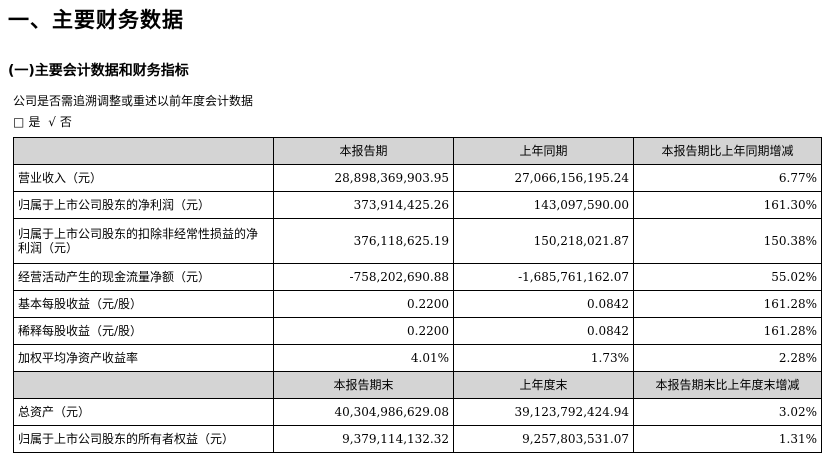 The height and width of the screenshot is (456, 831). What do you see at coordinates (543, 277) in the screenshot?
I see `prior-value: -1,685,761,162.07` at bounding box center [543, 277].